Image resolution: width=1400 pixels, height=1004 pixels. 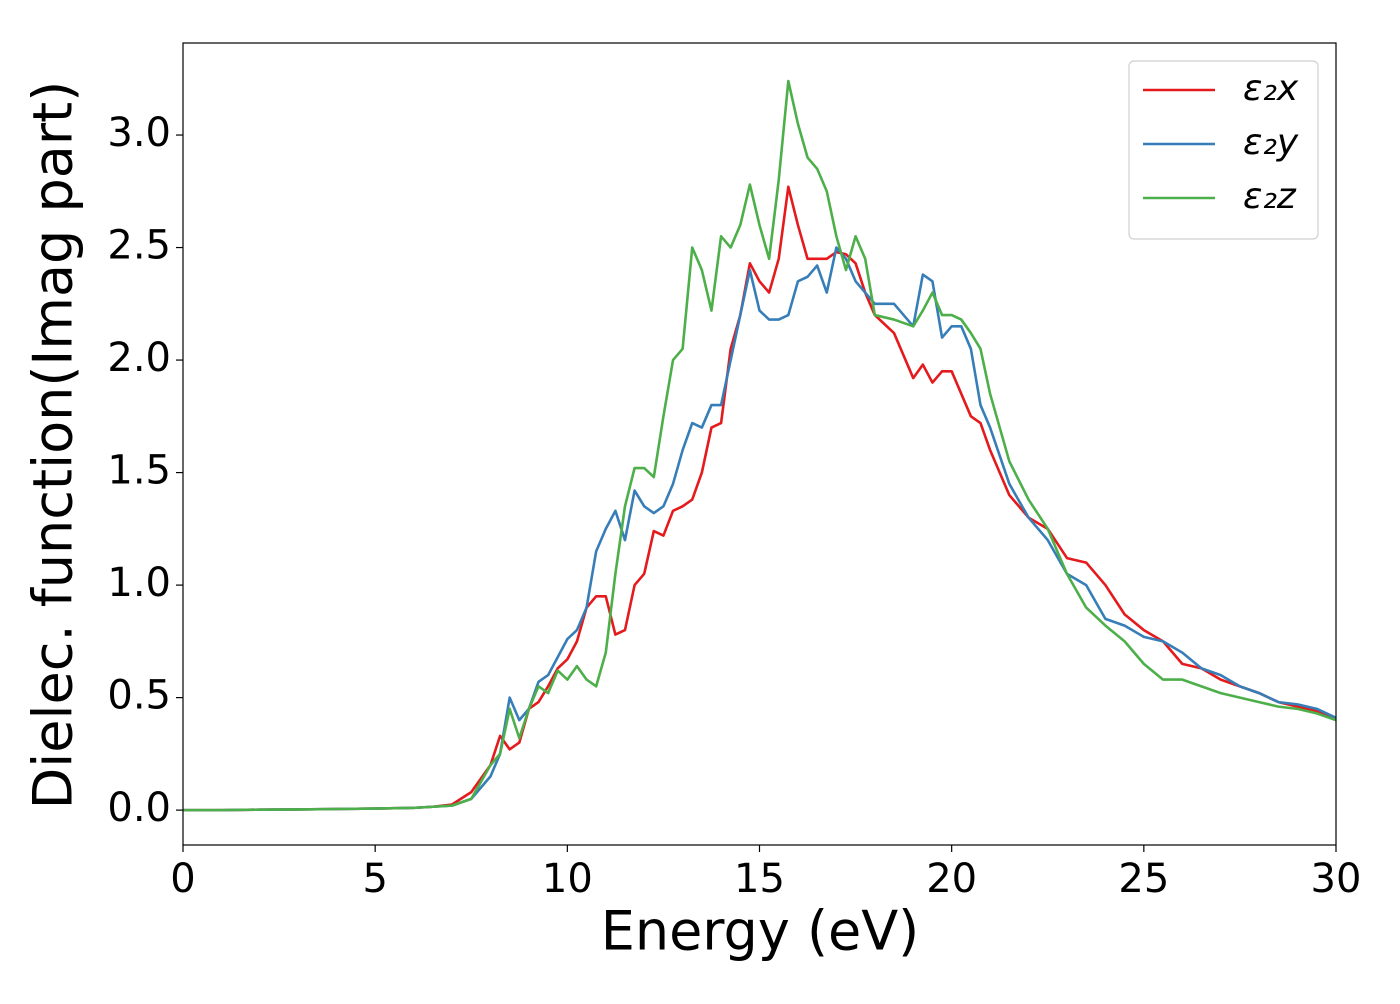 I want to click on y-tick-label: 0.0, so click(x=139, y=808).